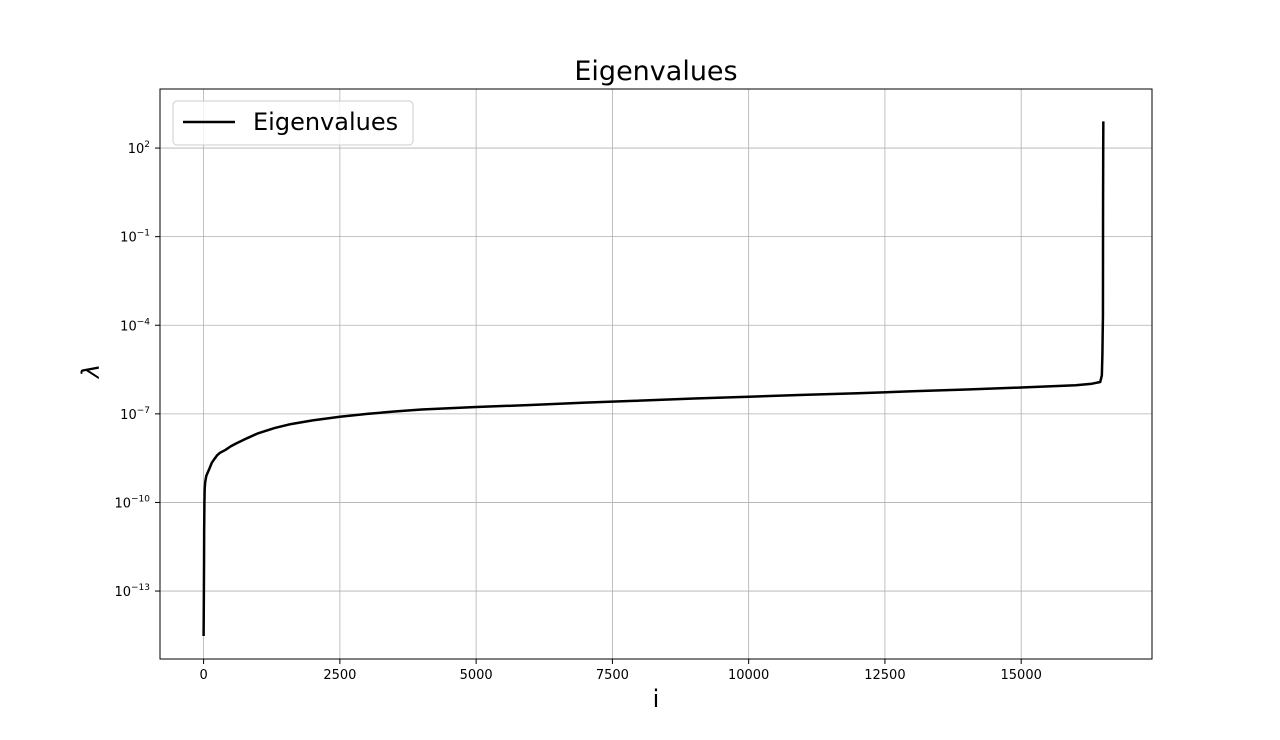 This screenshot has width=1280, height=740. What do you see at coordinates (1021, 675) in the screenshot?
I see `x-tick-label: 15000` at bounding box center [1021, 675].